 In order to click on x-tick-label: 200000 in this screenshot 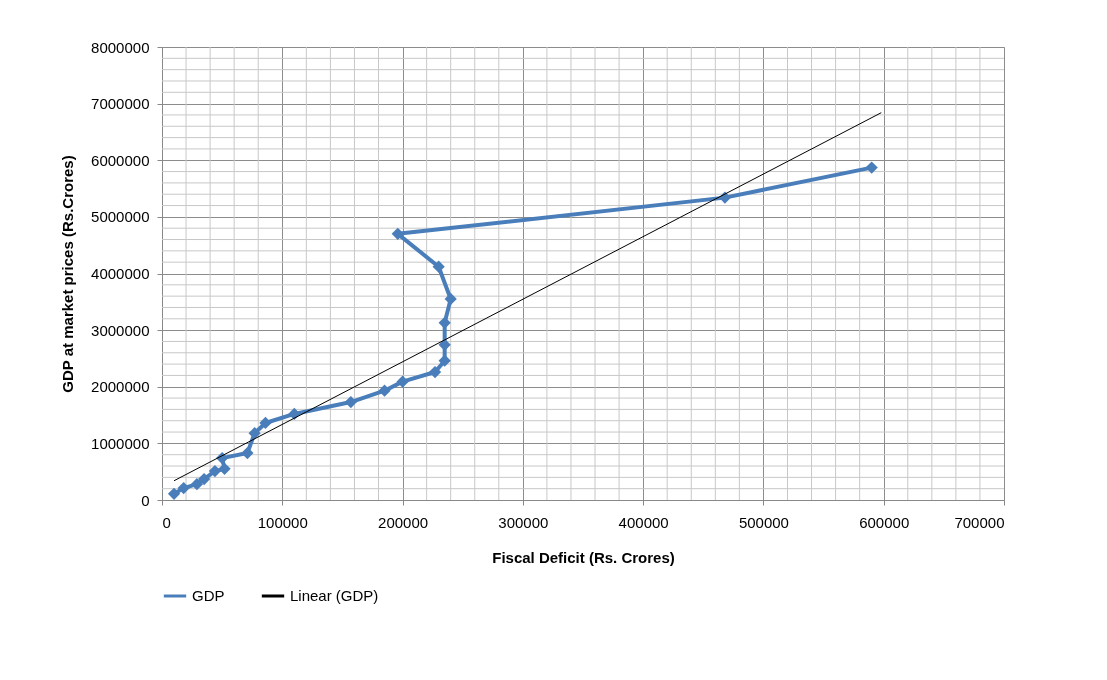, I will do `click(403, 522)`.